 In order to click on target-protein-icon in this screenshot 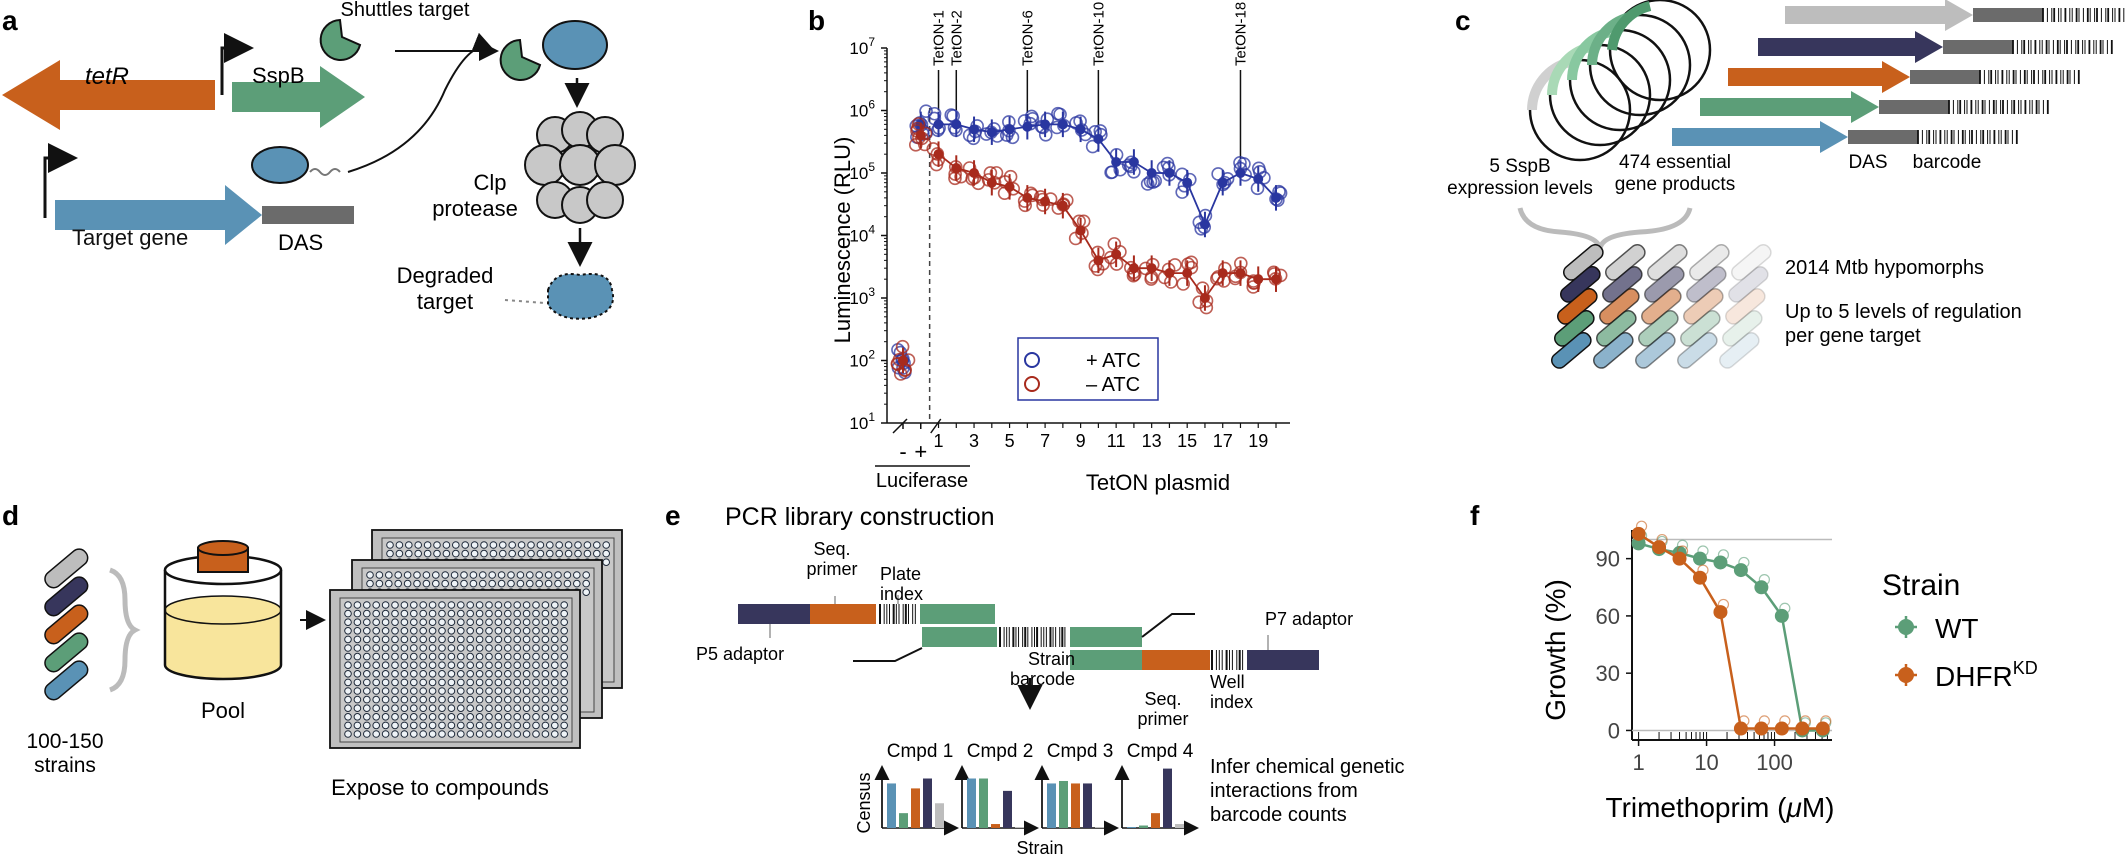, I will do `click(575, 45)`.